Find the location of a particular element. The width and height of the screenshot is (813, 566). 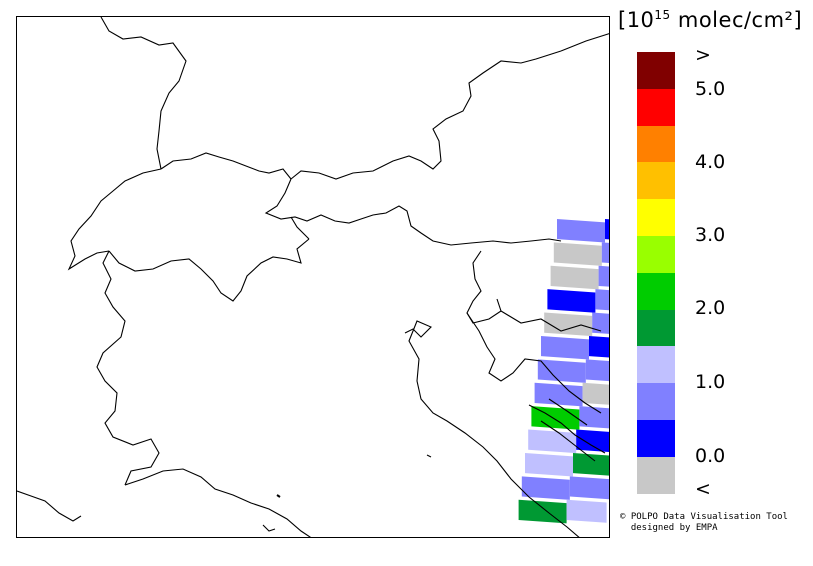

boundary-austria-czech is located at coordinates (584, 42).